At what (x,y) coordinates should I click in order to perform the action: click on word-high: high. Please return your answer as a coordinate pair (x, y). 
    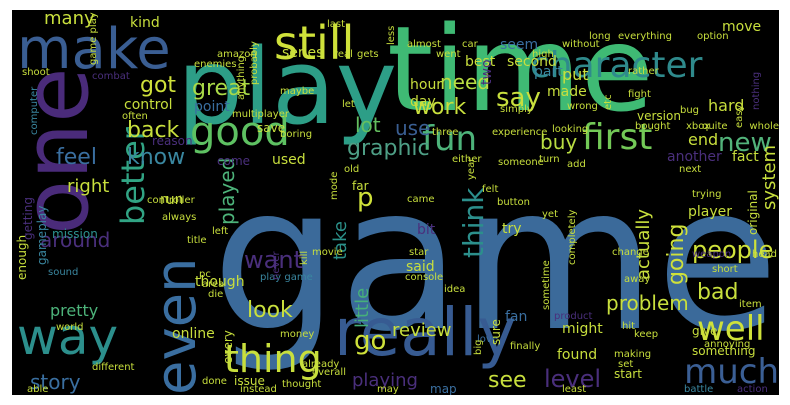
    Looking at the image, I should click on (543, 54).